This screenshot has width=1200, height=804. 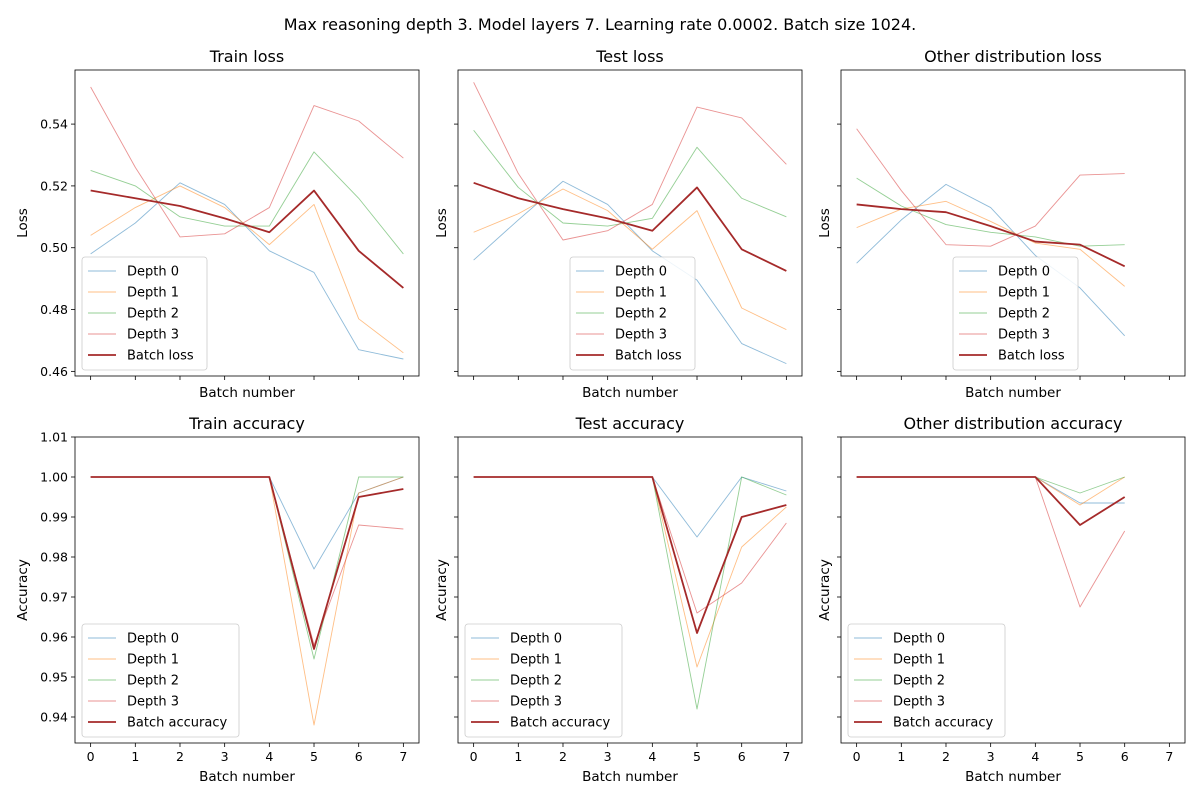 I want to click on y-tick-label: 0.99, so click(x=54, y=517).